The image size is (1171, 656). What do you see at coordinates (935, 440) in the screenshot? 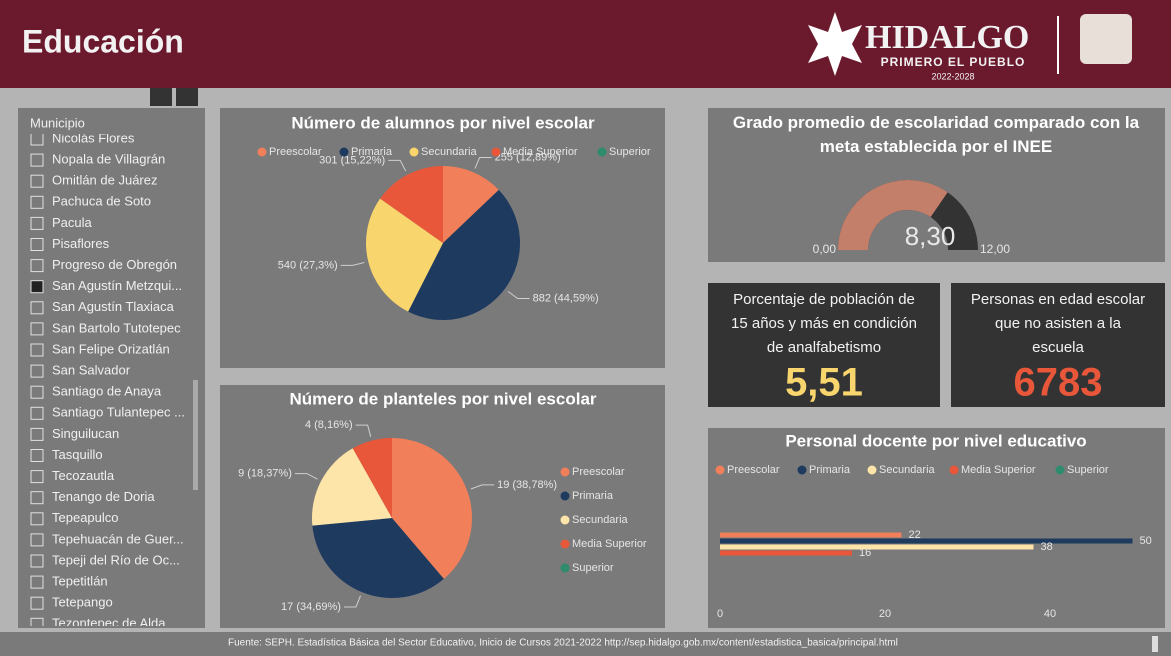
I see `chart-title: Personal docente por nivel educativo` at bounding box center [935, 440].